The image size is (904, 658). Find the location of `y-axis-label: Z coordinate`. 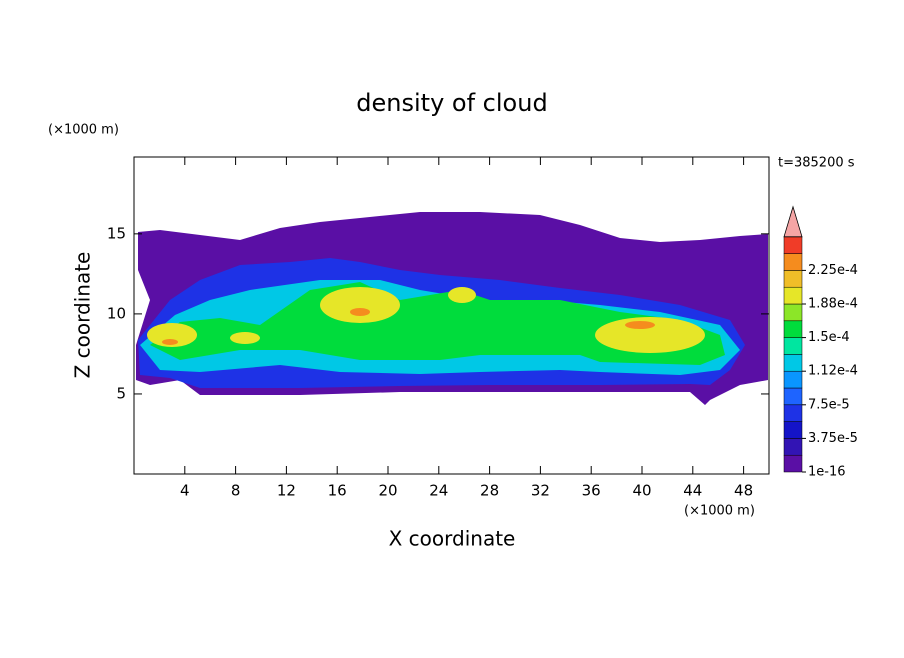

y-axis-label: Z coordinate is located at coordinates (83, 315).